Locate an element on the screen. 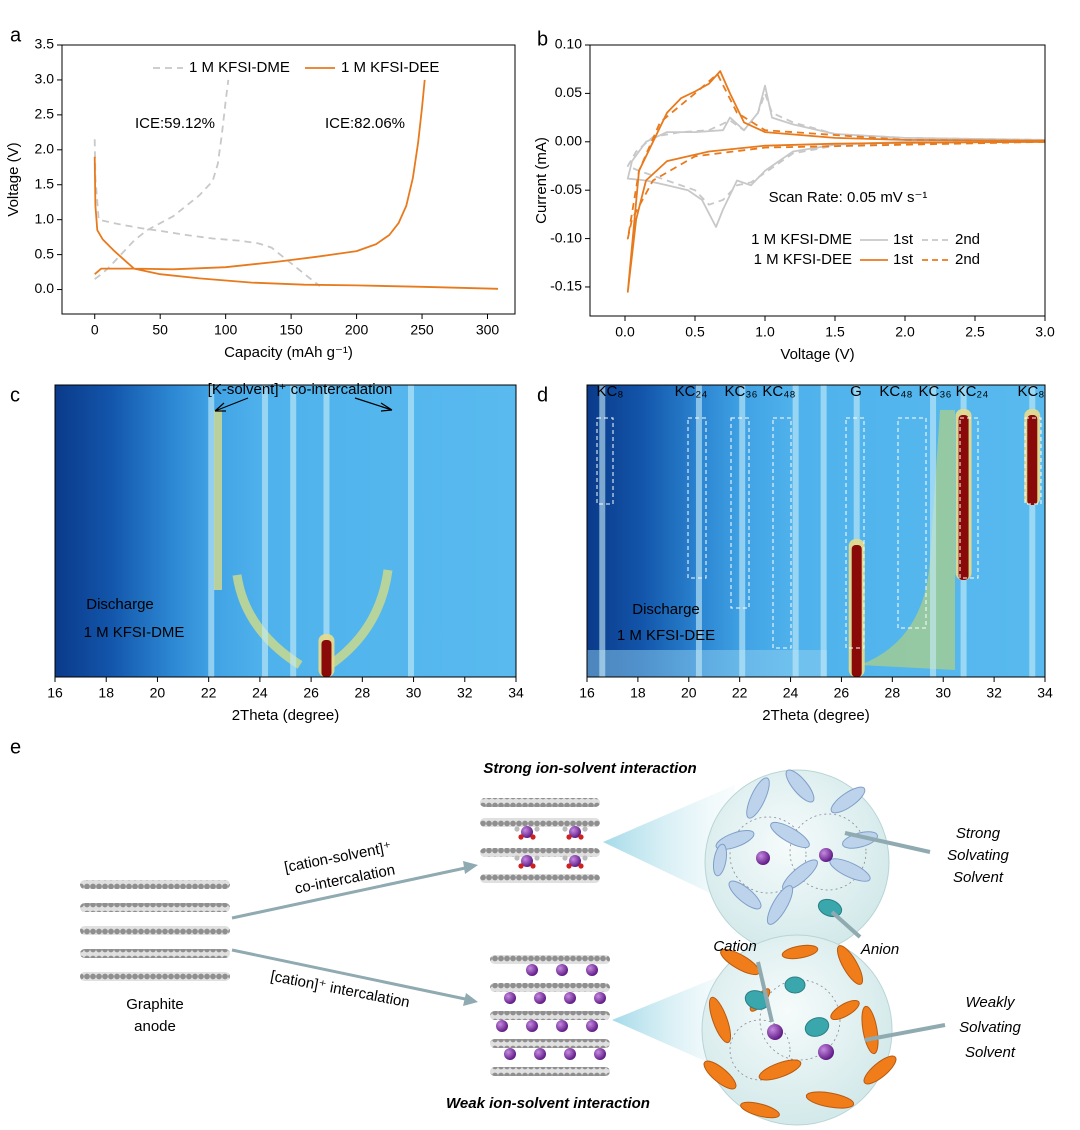  pointer is located at coordinates (765, 992).